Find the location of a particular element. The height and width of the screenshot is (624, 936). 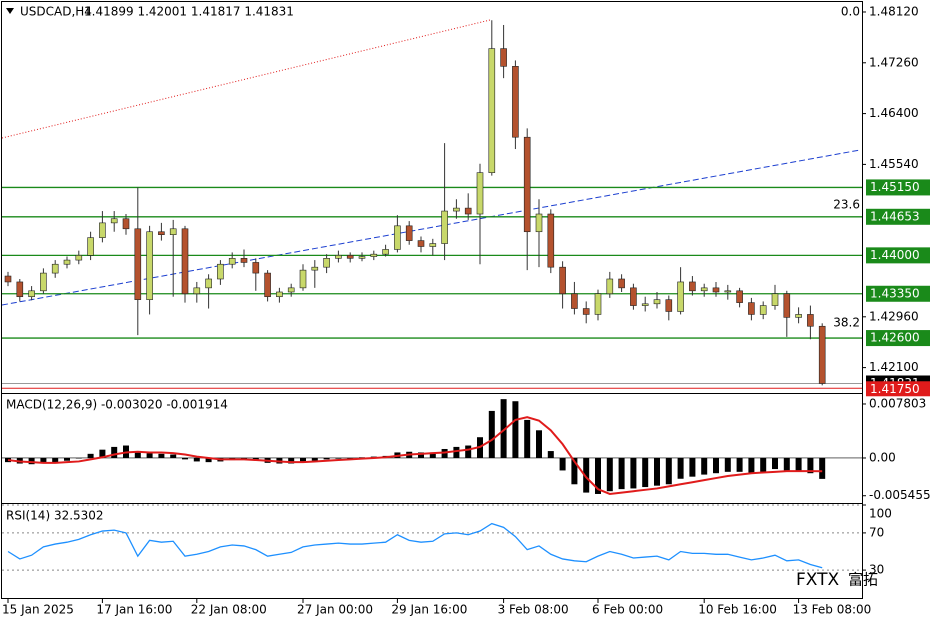

x-tick-label: 13 Feb 08:00 is located at coordinates (832, 610).